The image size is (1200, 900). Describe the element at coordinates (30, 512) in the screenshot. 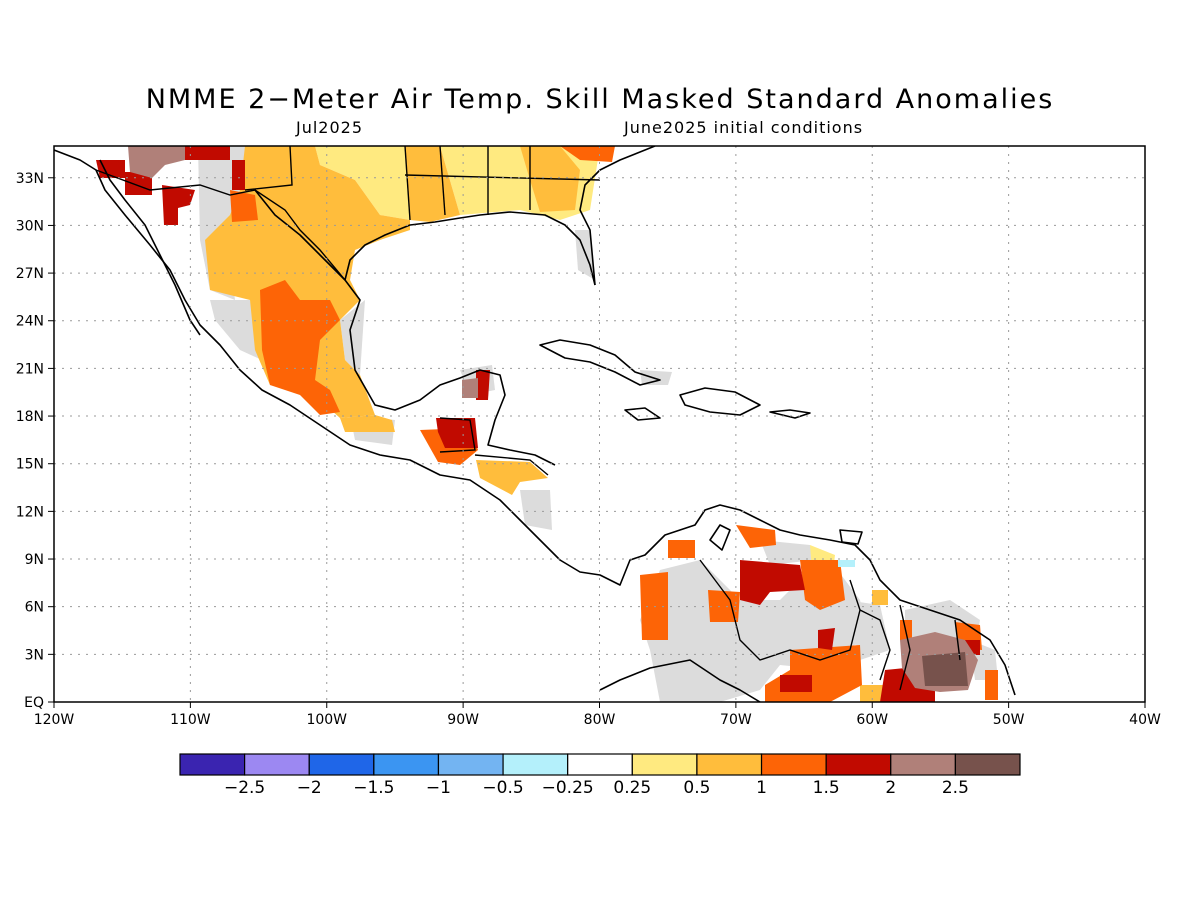

I see `lat-tick-label: 12N` at that location.